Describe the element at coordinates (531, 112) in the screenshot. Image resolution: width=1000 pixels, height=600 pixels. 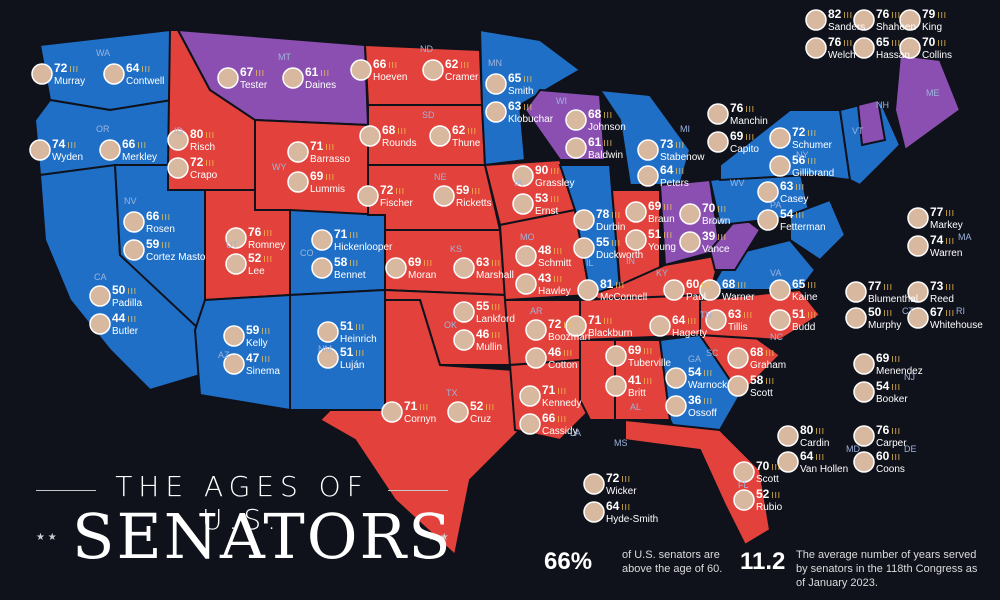
I see `senator-label: 63 III Klobuchar` at that location.